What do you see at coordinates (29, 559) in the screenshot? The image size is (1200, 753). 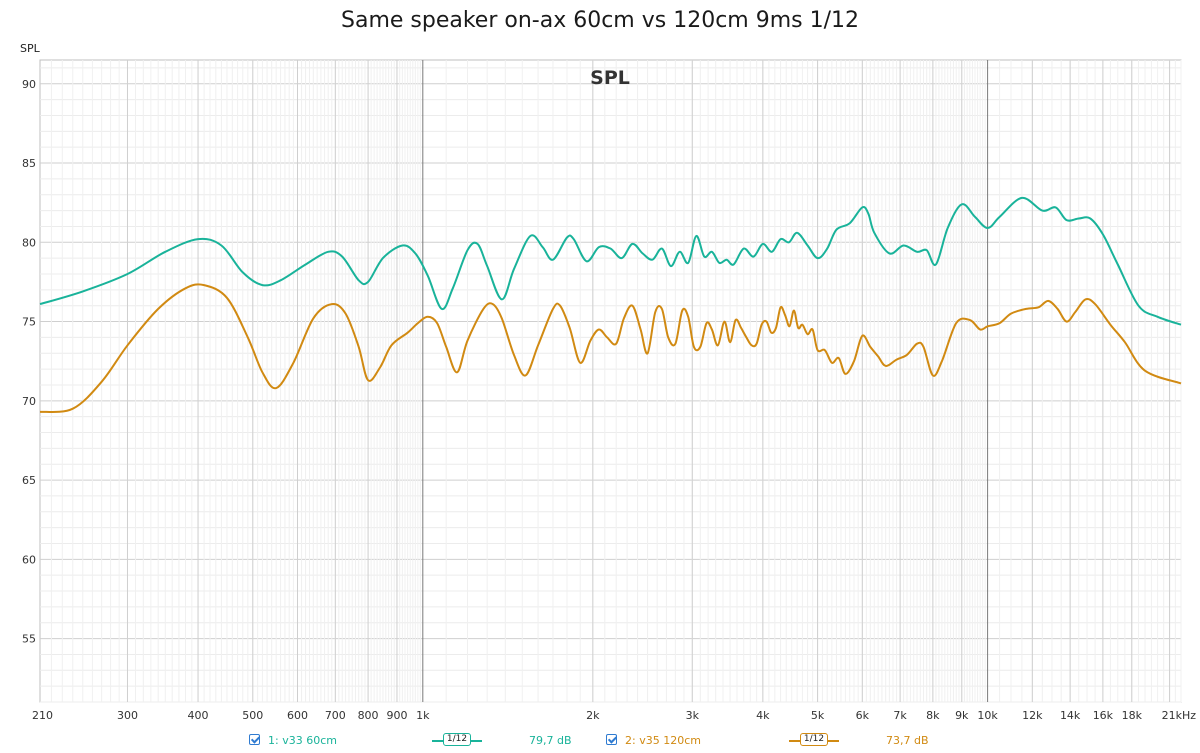 I see `y-tick-label: 60` at bounding box center [29, 559].